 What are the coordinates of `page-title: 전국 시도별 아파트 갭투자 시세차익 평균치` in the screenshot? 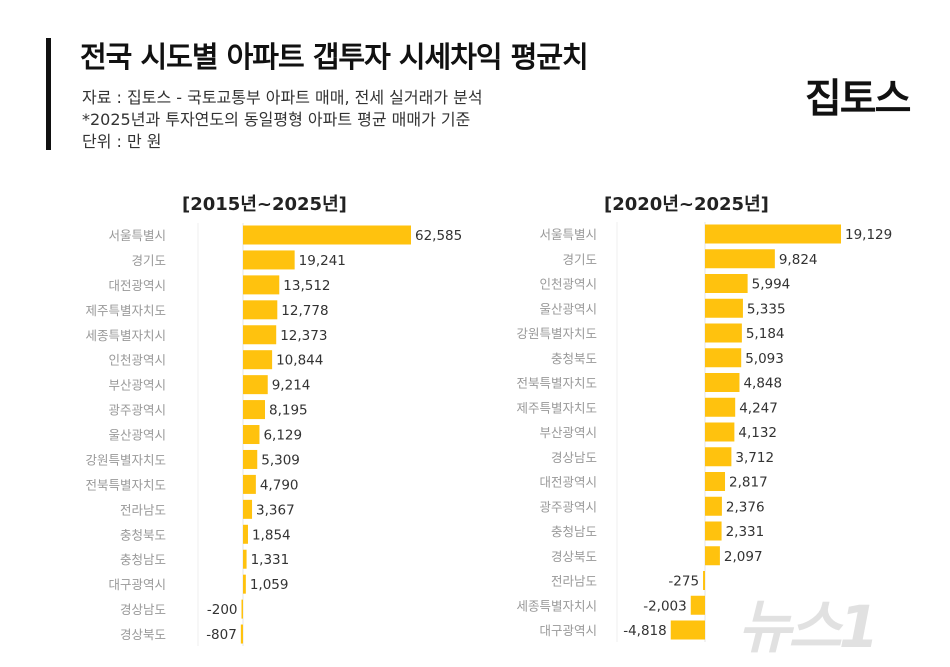 It's located at (334, 57).